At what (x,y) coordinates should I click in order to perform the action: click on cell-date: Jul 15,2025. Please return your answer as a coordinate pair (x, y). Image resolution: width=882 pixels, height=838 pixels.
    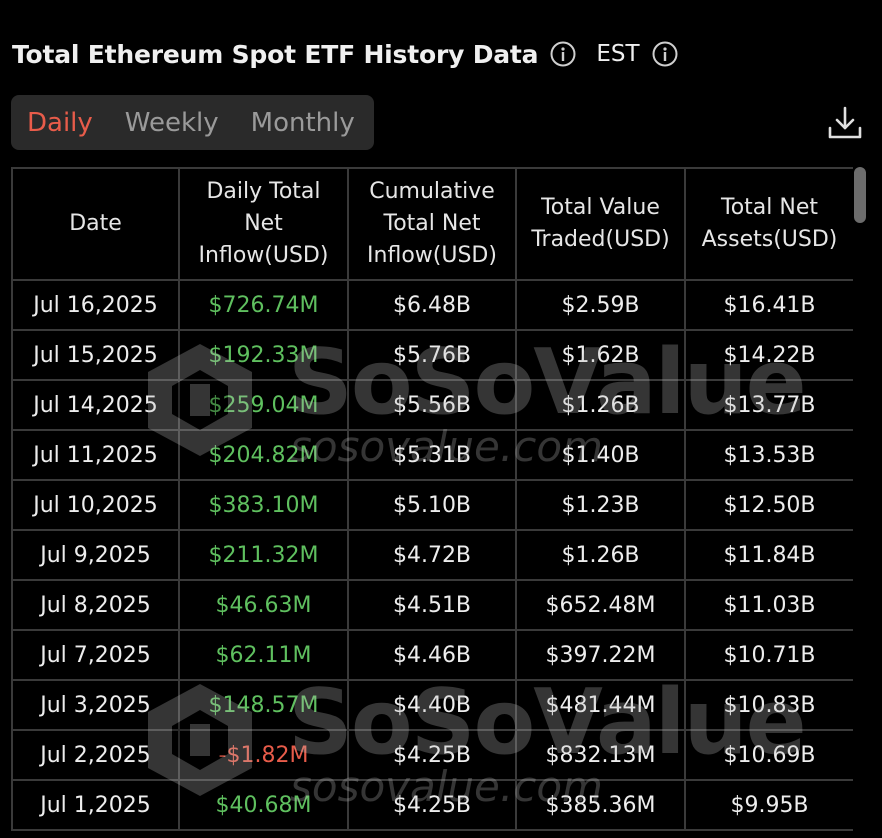
    Looking at the image, I should click on (95, 355).